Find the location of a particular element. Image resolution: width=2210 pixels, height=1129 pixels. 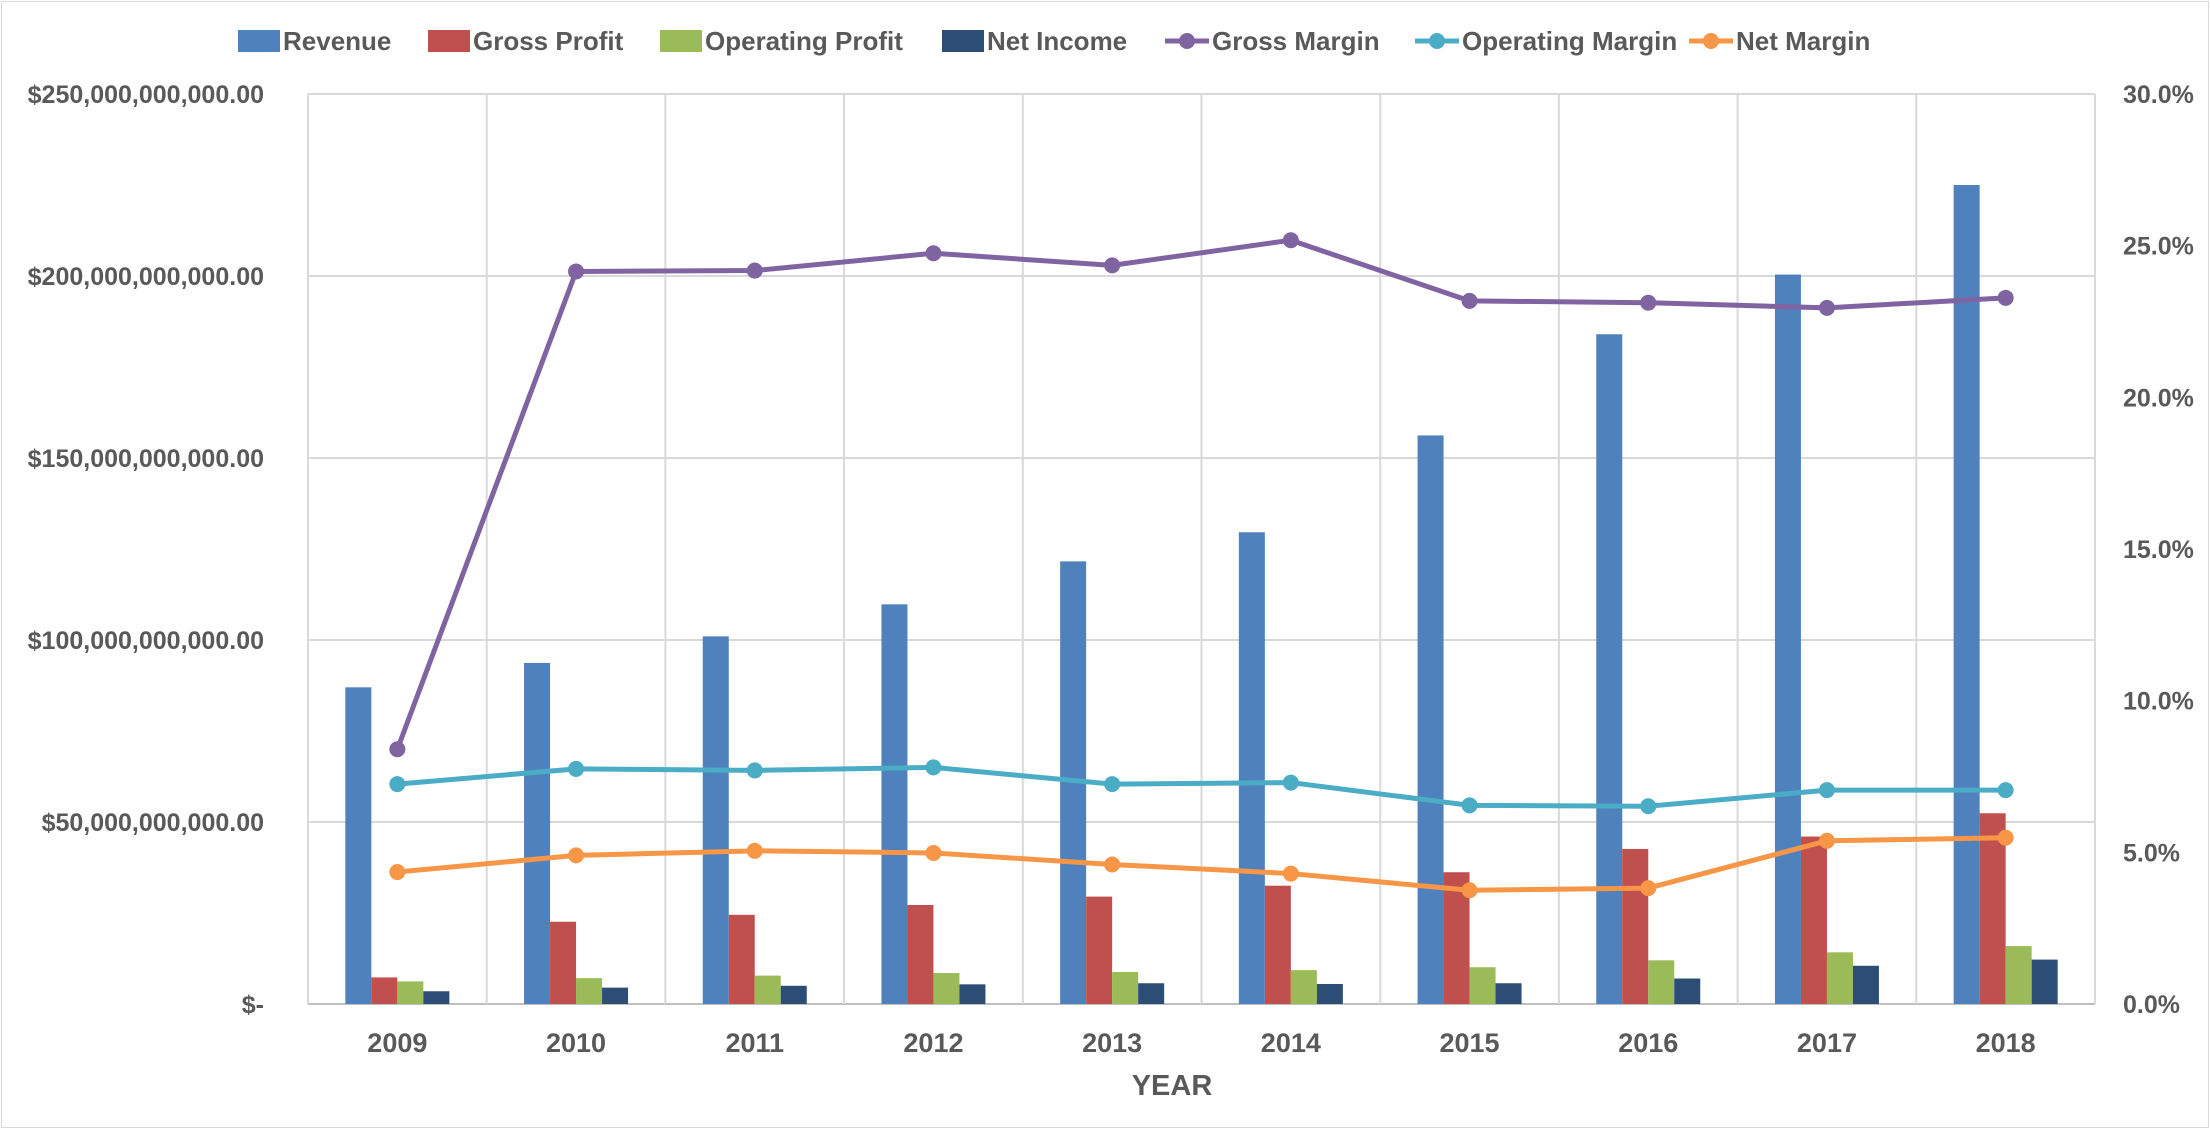

net-margin-line is located at coordinates (1201, 864).